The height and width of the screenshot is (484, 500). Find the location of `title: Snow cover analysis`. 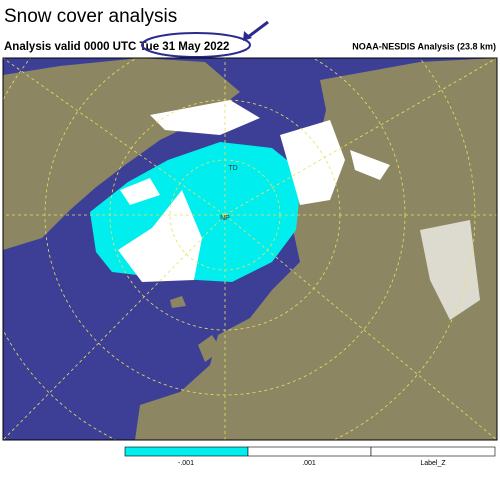

title: Snow cover analysis is located at coordinates (90, 16).